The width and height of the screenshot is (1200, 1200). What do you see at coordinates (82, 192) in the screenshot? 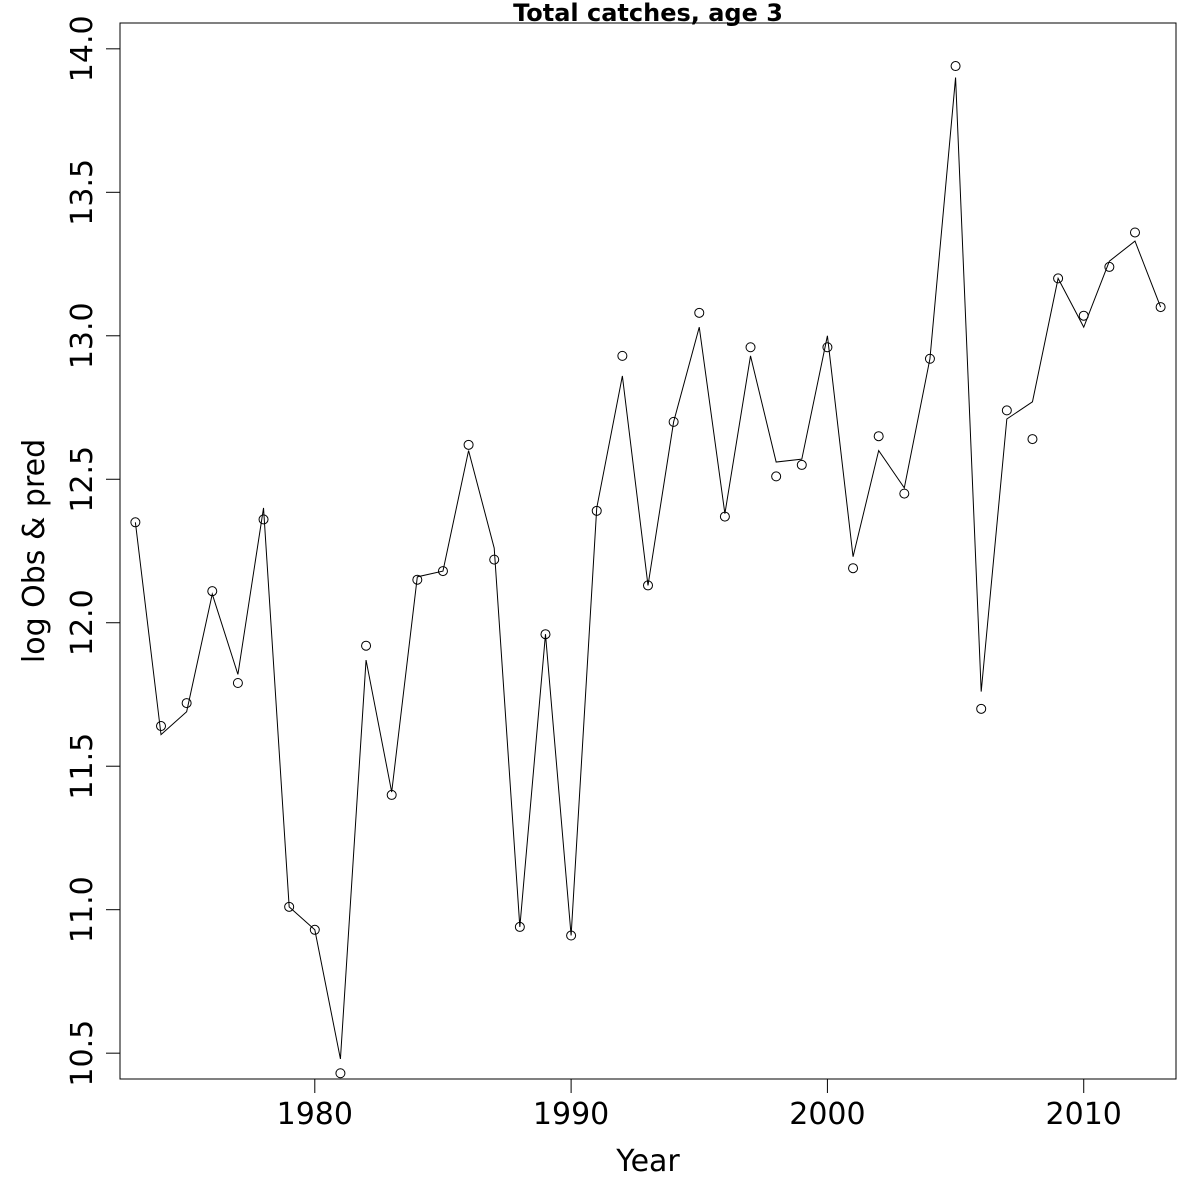
I see `y-tick-label: 13.5` at bounding box center [82, 192].